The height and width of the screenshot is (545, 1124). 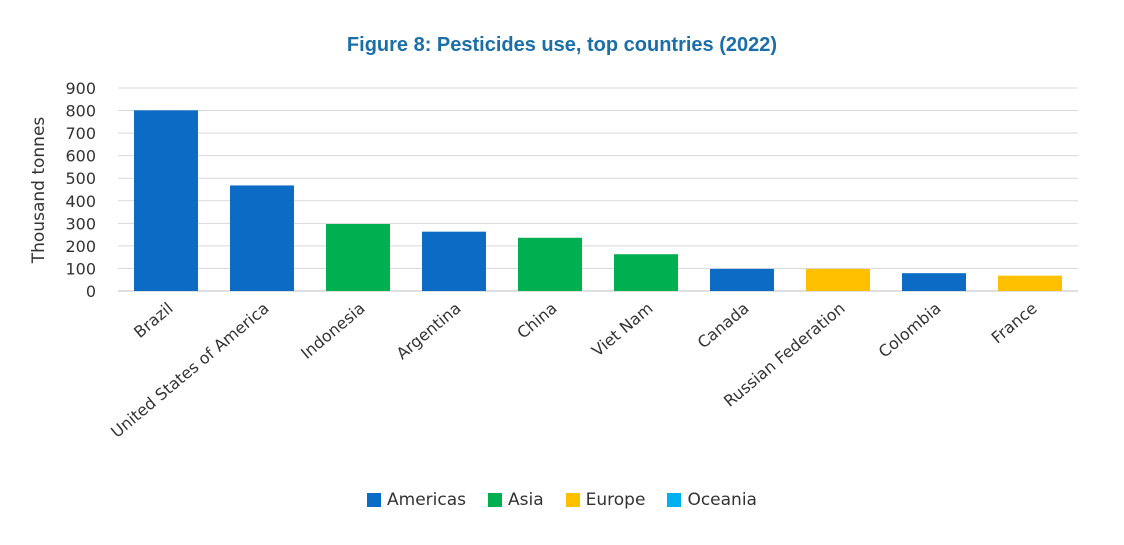 I want to click on y-tick-label: 400, so click(x=80, y=201).